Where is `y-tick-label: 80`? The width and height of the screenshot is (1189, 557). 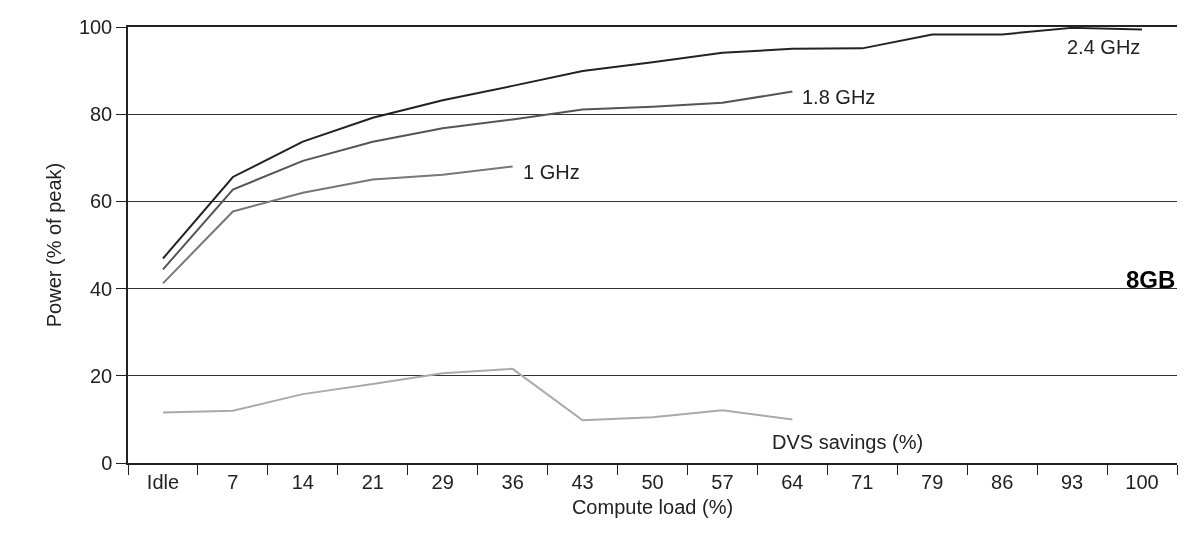
y-tick-label: 80 is located at coordinates (101, 114).